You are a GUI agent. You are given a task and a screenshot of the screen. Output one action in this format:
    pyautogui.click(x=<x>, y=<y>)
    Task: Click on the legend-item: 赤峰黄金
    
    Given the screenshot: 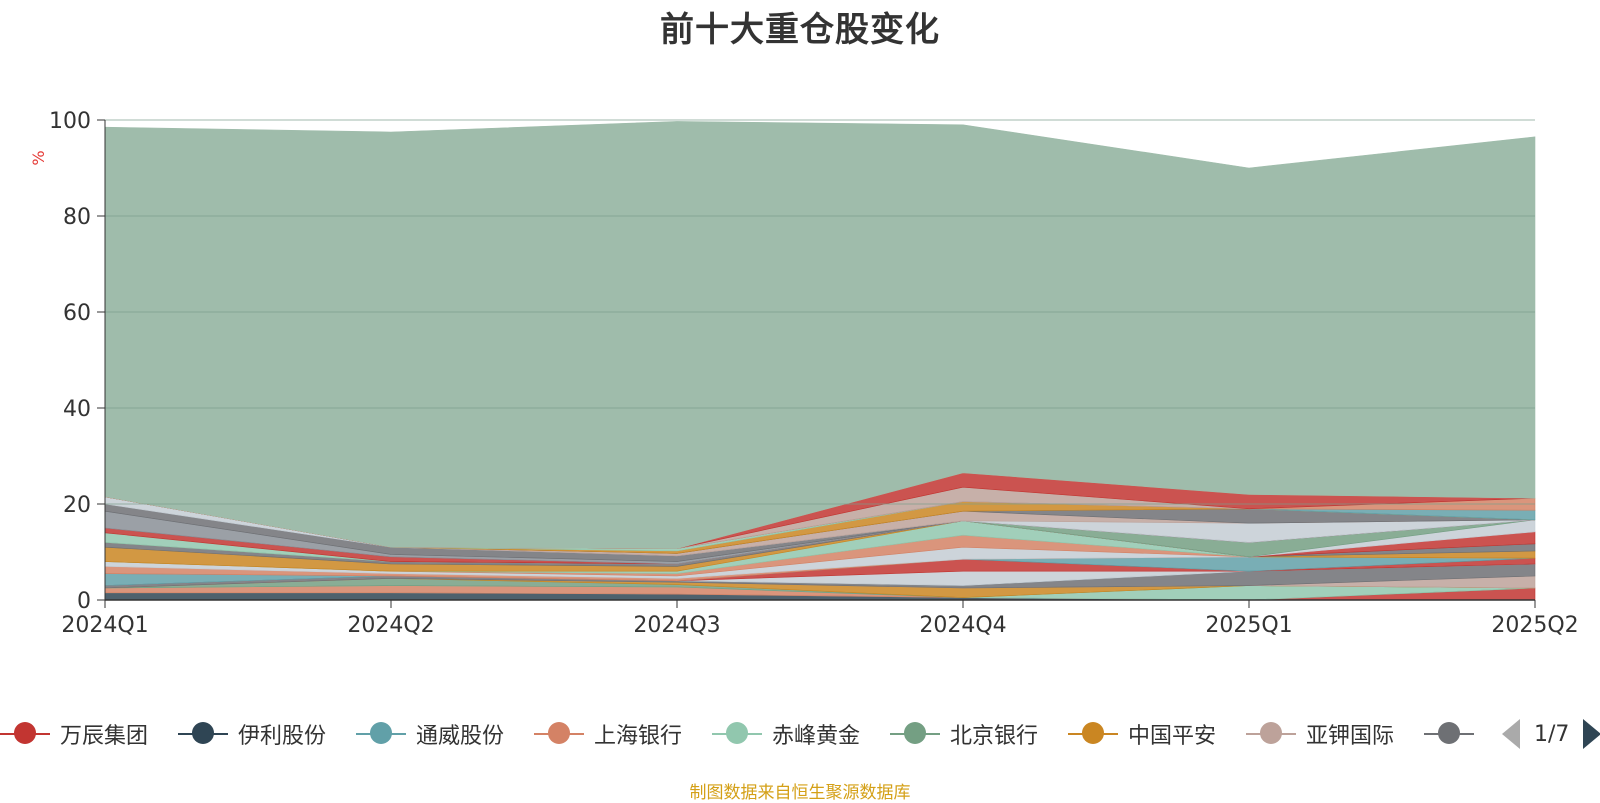 What is the action you would take?
    pyautogui.click(x=786, y=734)
    